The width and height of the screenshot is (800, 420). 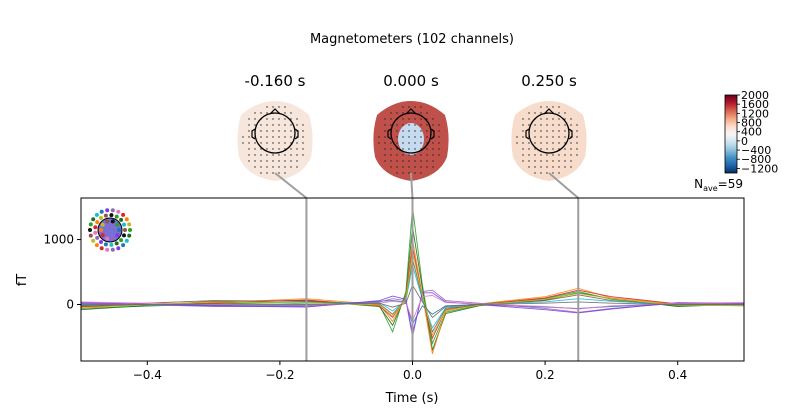 I want to click on colorbar-tick-label: 0, so click(x=744, y=141).